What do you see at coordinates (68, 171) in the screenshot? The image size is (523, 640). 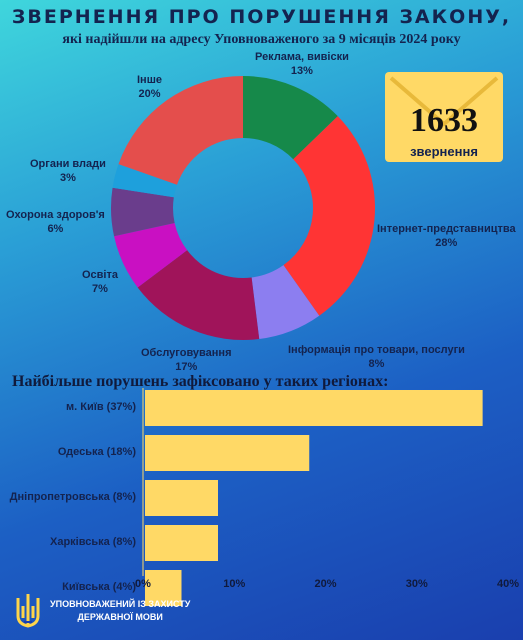 I see `donut-label-vlada: Органи влади 3%` at bounding box center [68, 171].